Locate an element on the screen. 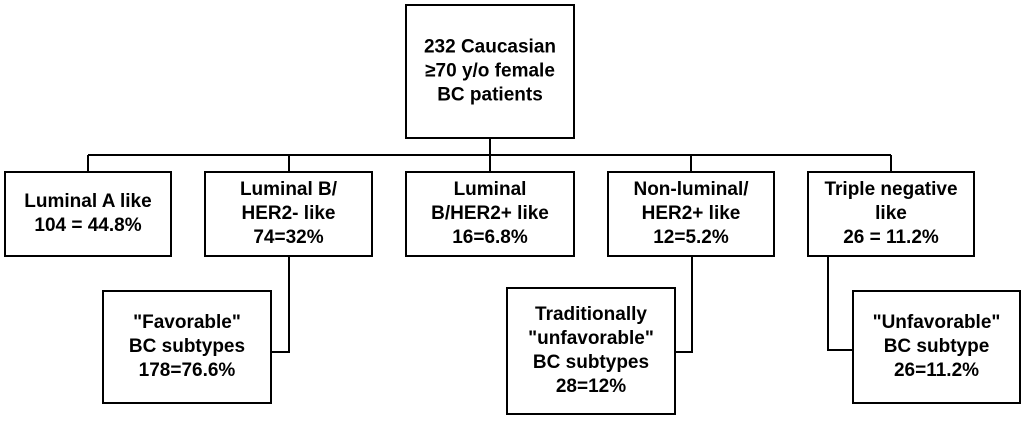 The height and width of the screenshot is (421, 1024). node-label: "unfavorable" is located at coordinates (591, 338).